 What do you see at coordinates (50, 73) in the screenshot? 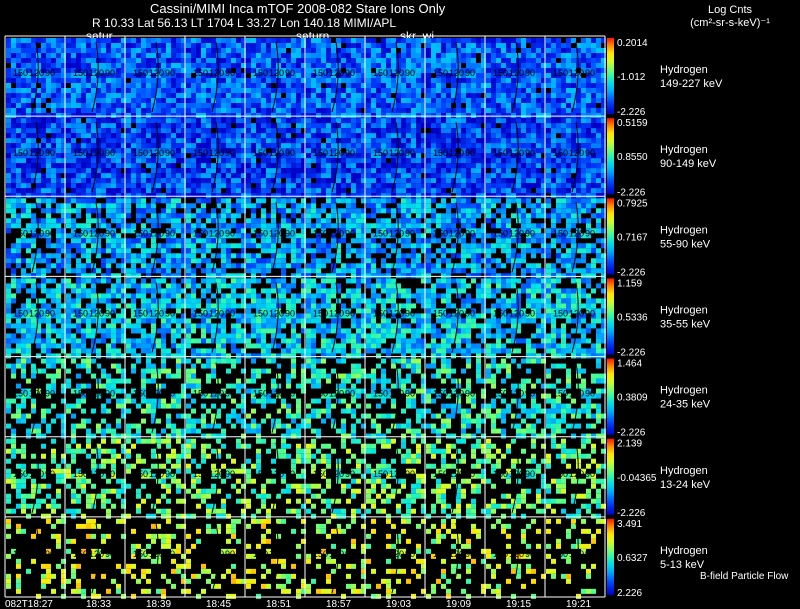
I see `angle-label: 90` at bounding box center [50, 73].